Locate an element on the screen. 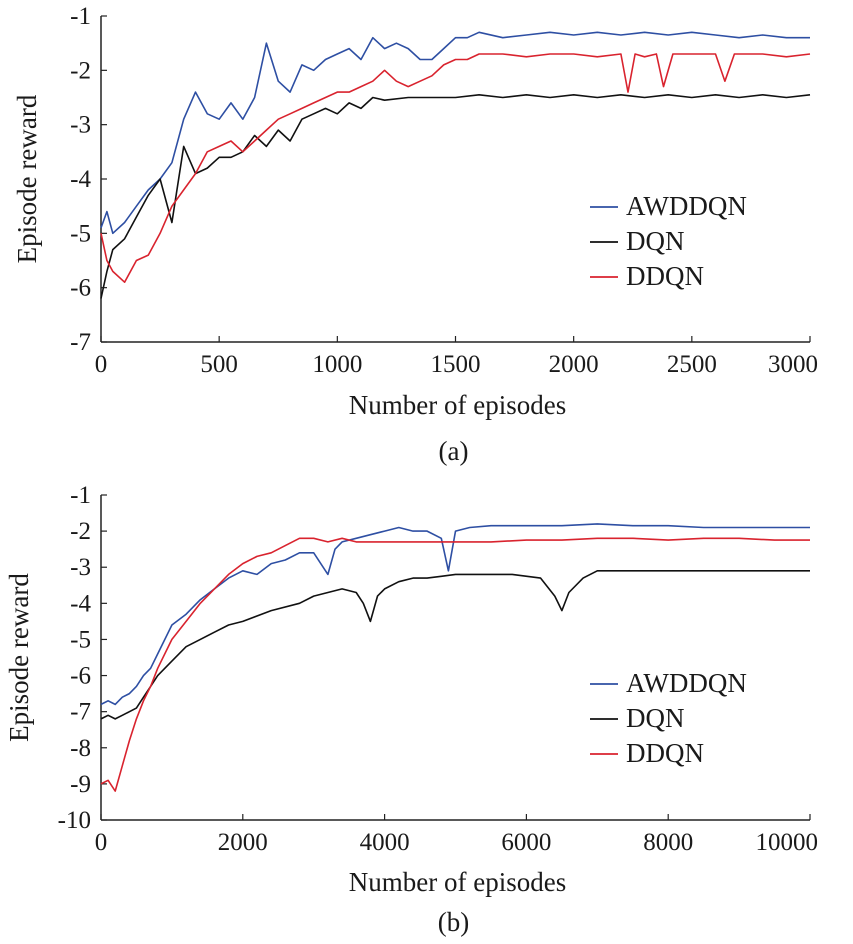 This screenshot has height=944, width=853. panel-label: (b) is located at coordinates (453, 922).